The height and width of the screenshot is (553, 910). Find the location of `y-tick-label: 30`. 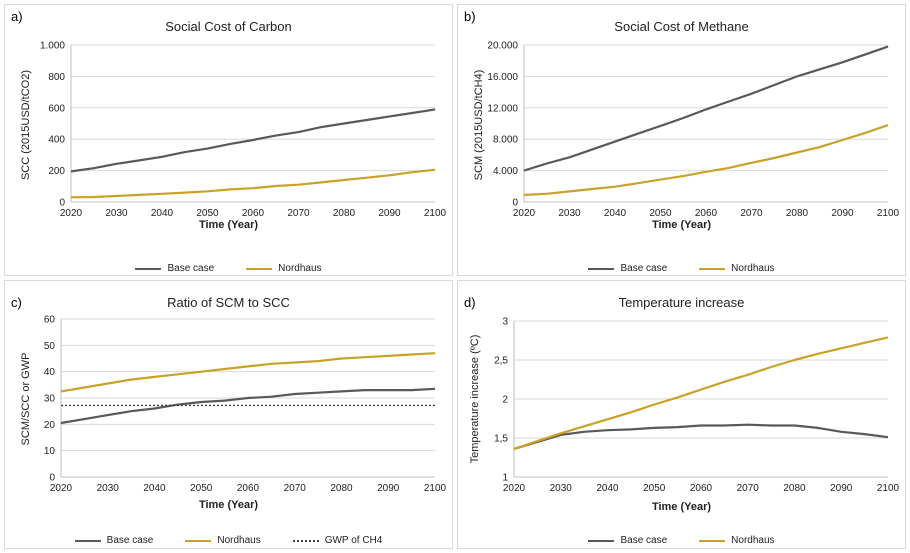

y-tick-label: 30 is located at coordinates (50, 399).